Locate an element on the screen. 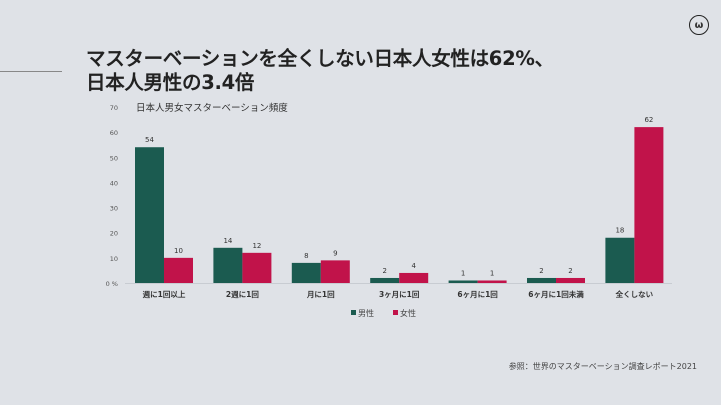 The height and width of the screenshot is (405, 721). brand-logo: ω is located at coordinates (699, 25).